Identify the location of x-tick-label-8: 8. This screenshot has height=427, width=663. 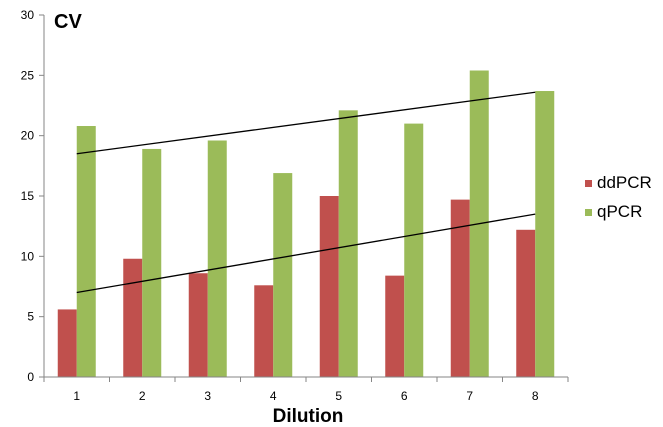
(535, 396).